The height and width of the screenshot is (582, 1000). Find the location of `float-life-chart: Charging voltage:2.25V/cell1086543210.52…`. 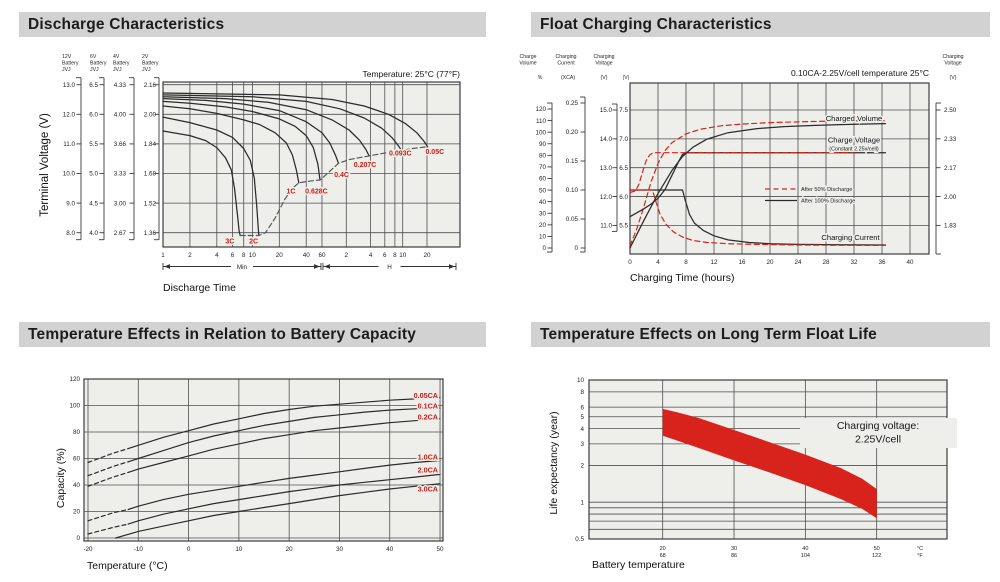

float-life-chart: Charging voltage:2.25V/cell1086543210.52… is located at coordinates (752, 474).